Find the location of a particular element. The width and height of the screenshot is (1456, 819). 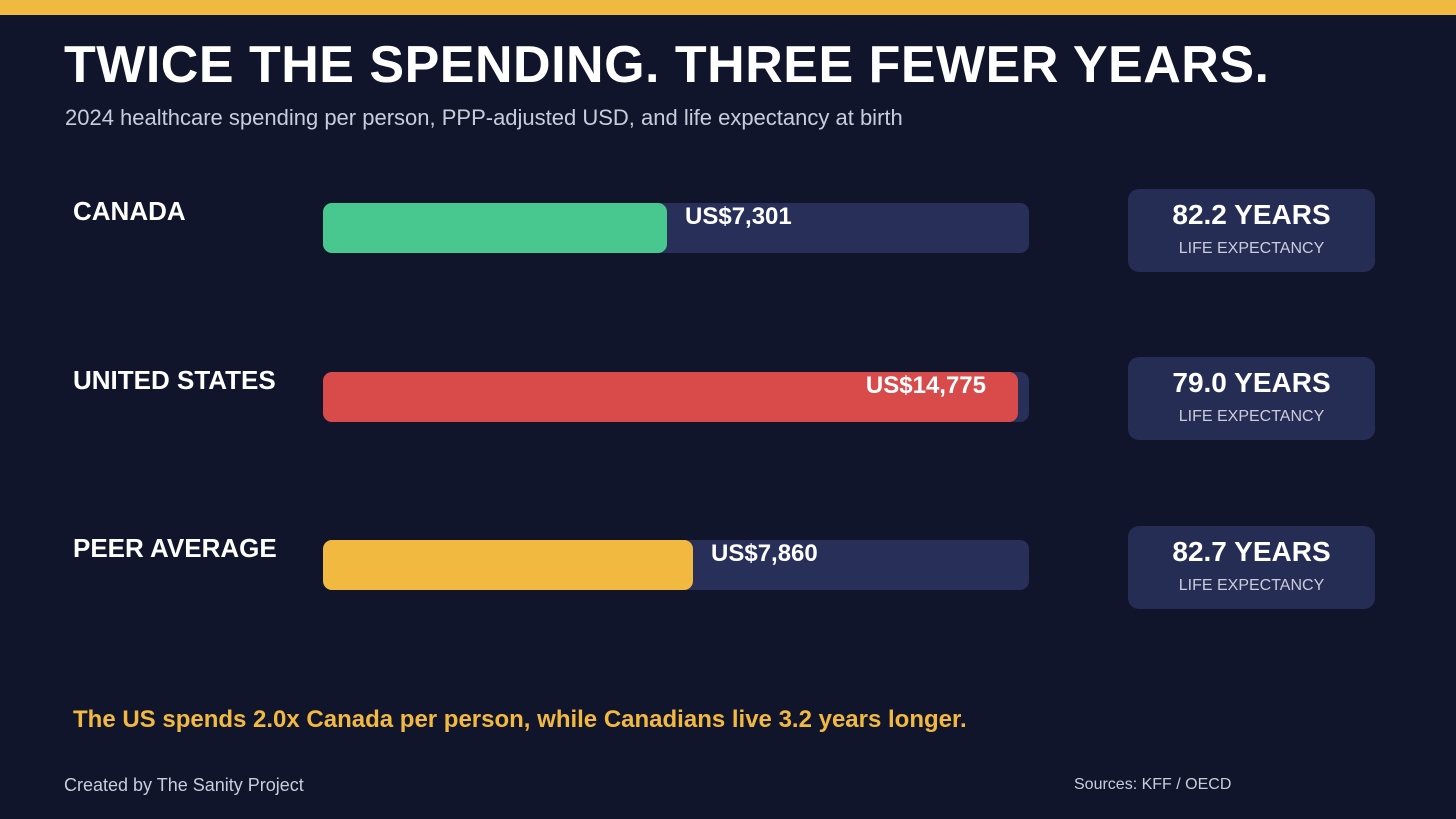

sources-line: Sources: KFF / OECD is located at coordinates (1153, 784).